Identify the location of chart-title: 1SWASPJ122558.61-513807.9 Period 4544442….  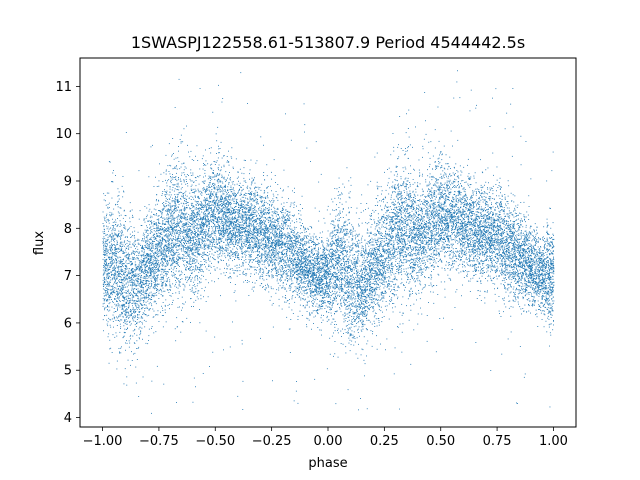
(328, 42).